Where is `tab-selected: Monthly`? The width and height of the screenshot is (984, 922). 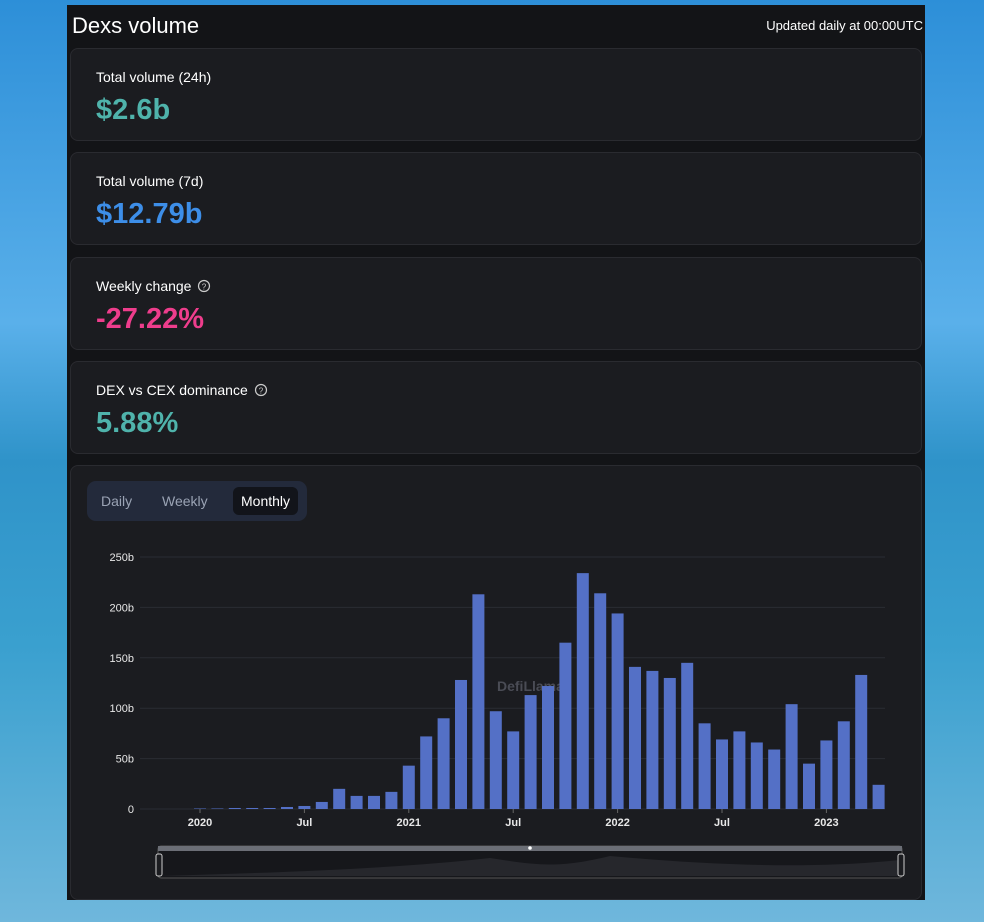
tab-selected: Monthly is located at coordinates (266, 501).